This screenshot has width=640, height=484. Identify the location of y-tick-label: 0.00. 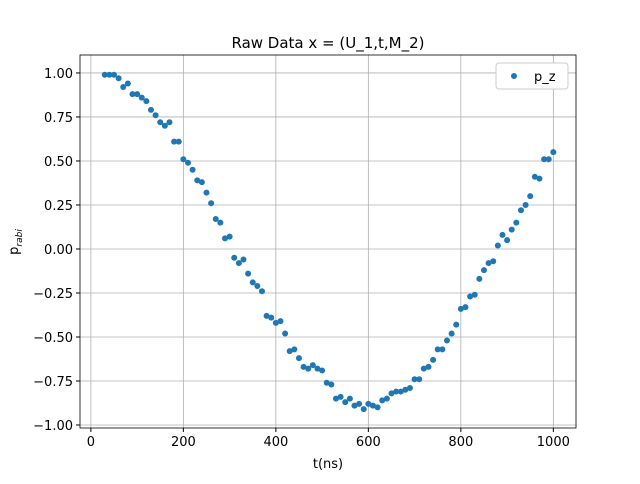
(58, 250).